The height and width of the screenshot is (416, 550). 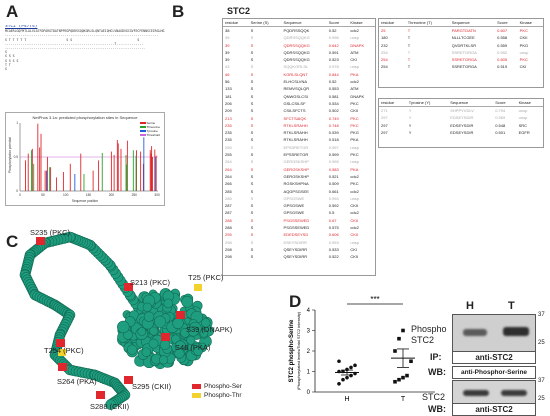 What do you see at coordinates (209, 329) in the screenshot?
I see `site-label-s39: S39 (DNAPK)` at bounding box center [209, 329].